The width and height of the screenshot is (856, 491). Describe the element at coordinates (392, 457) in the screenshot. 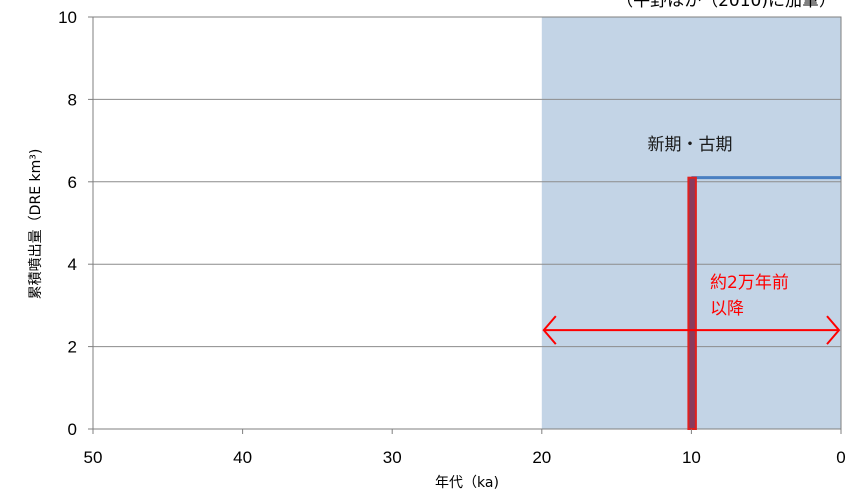

I see `x-tick-label: 30` at that location.